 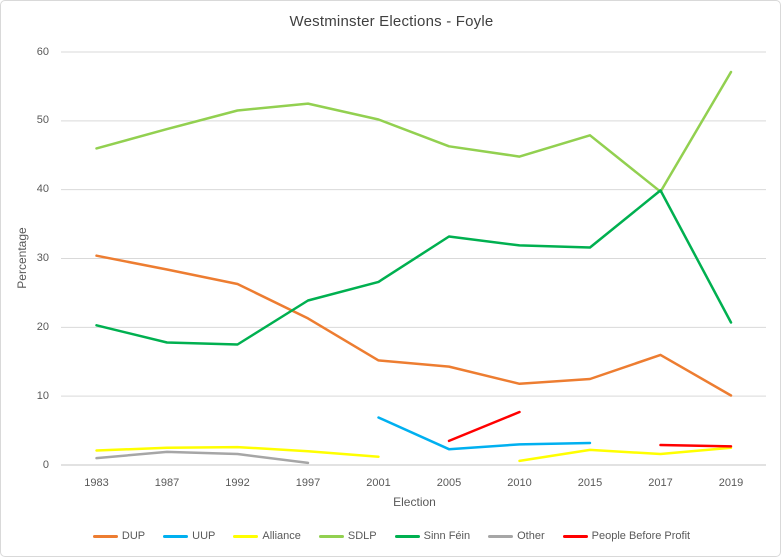 I want to click on series-line-other, so click(x=202, y=457).